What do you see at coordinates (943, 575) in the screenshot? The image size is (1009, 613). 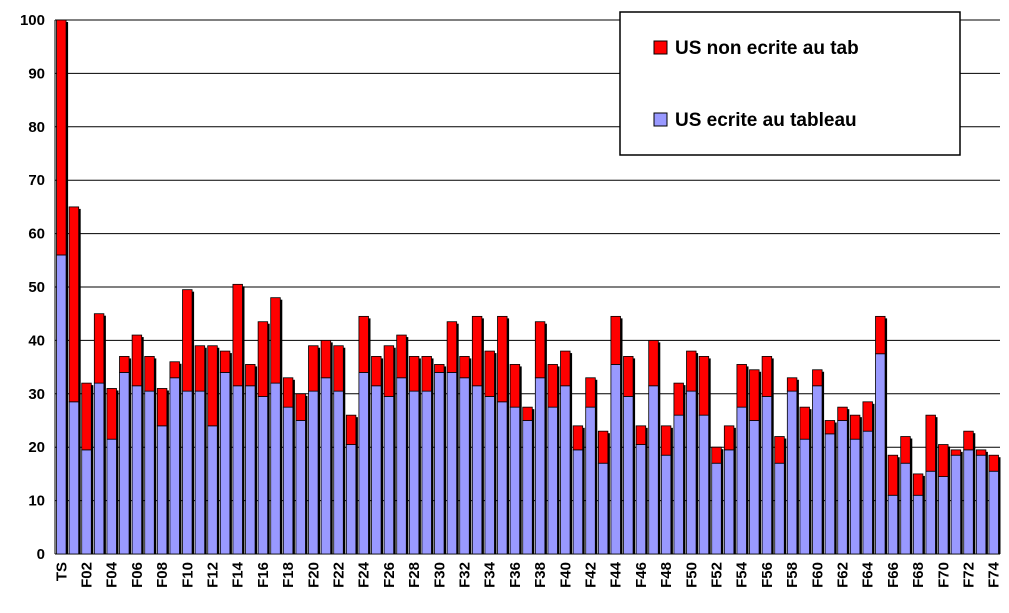 I see `x-tick-label: F70` at bounding box center [943, 575].